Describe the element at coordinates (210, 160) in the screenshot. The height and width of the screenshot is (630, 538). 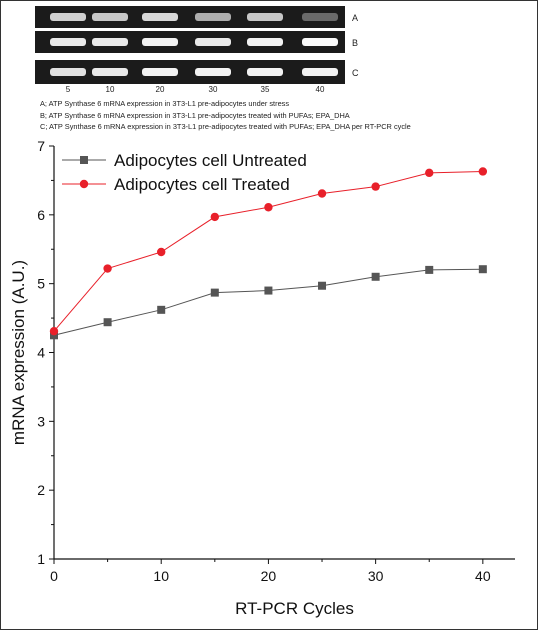
I see `legend-label: Adipocytes cell Untreated` at that location.